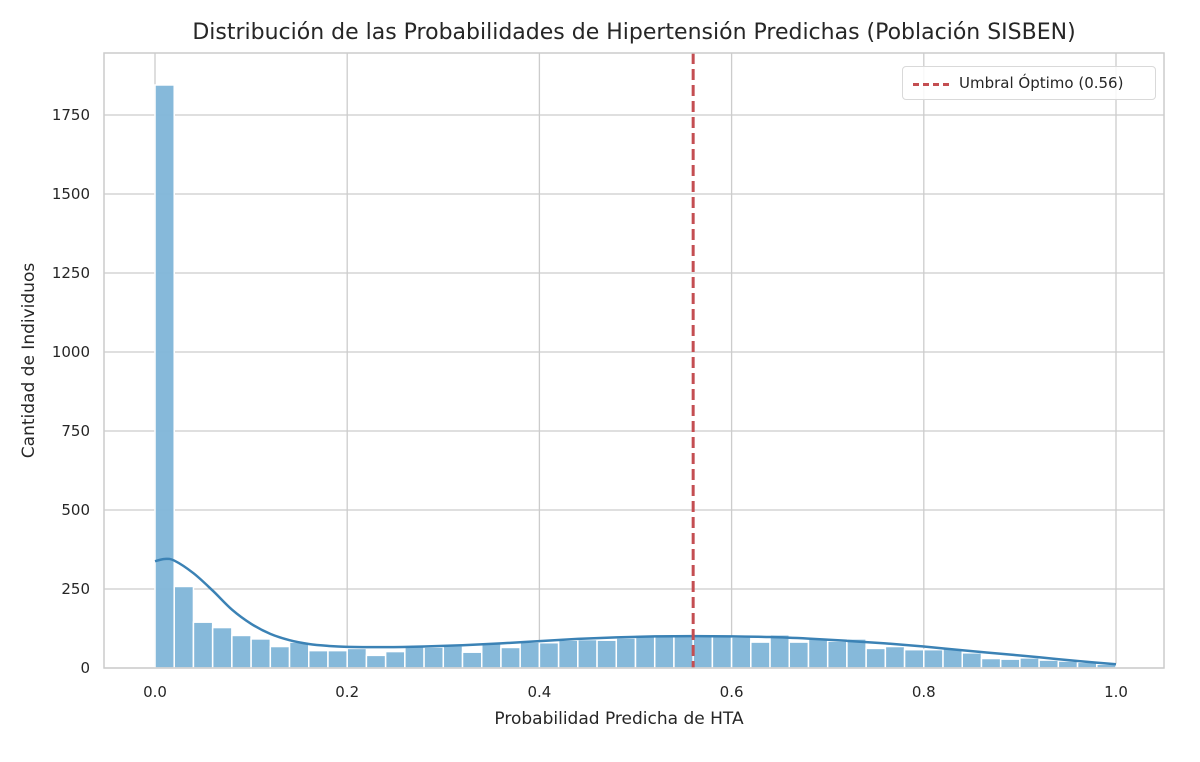 The width and height of the screenshot is (1200, 762). What do you see at coordinates (924, 692) in the screenshot?
I see `x-tick-label: 0.8` at bounding box center [924, 692].